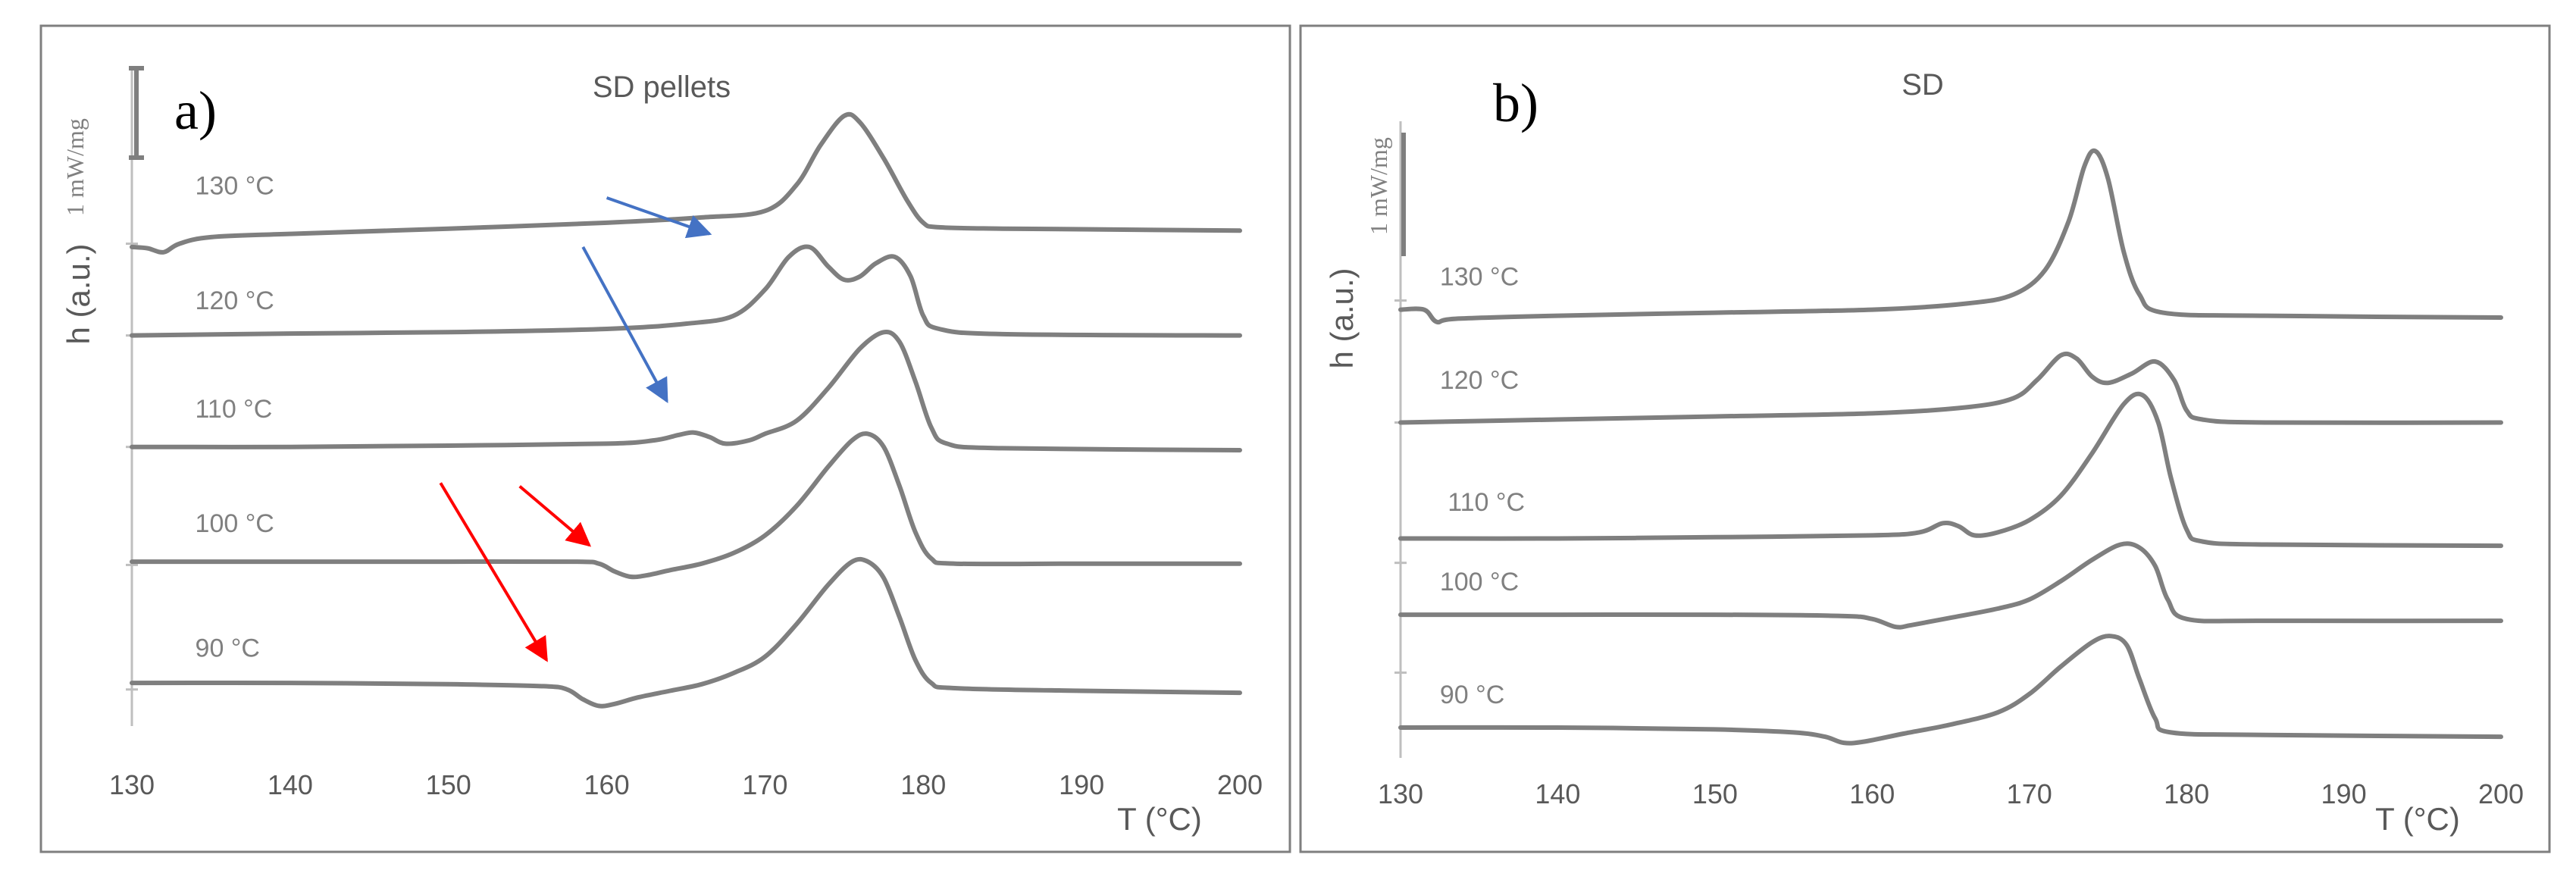 The image size is (2576, 889). What do you see at coordinates (1715, 793) in the screenshot?
I see `panel-b-x-tick-label: 150` at bounding box center [1715, 793].